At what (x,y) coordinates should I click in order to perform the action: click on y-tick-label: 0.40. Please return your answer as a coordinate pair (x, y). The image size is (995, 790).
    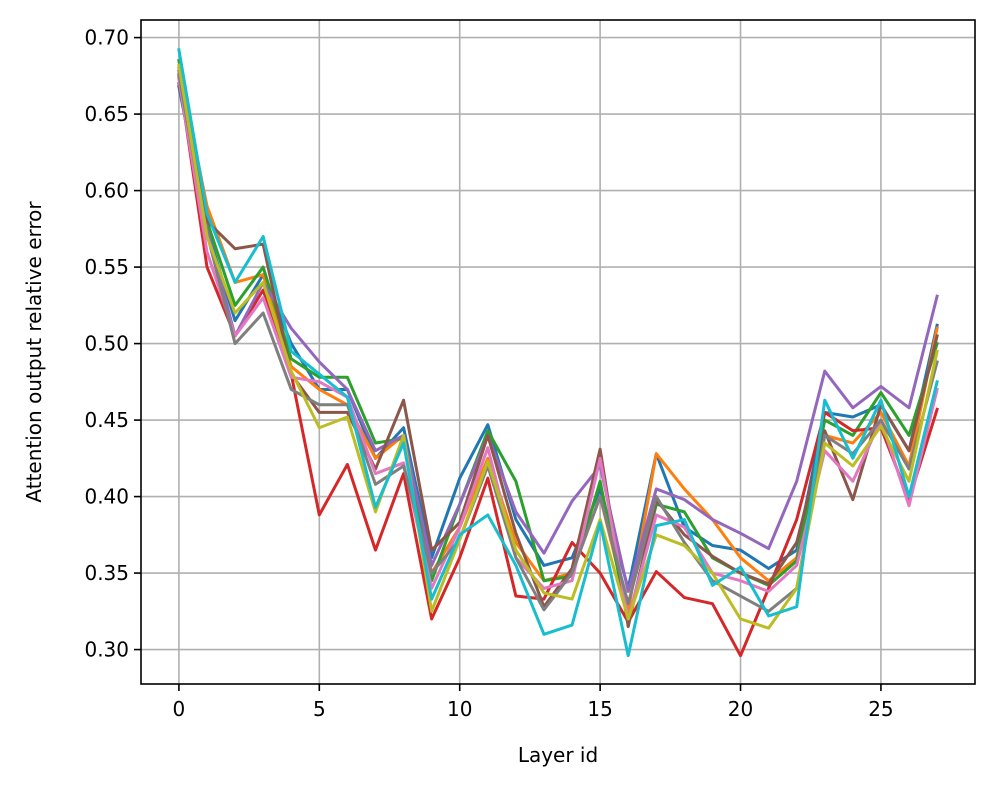
    Looking at the image, I should click on (106, 497).